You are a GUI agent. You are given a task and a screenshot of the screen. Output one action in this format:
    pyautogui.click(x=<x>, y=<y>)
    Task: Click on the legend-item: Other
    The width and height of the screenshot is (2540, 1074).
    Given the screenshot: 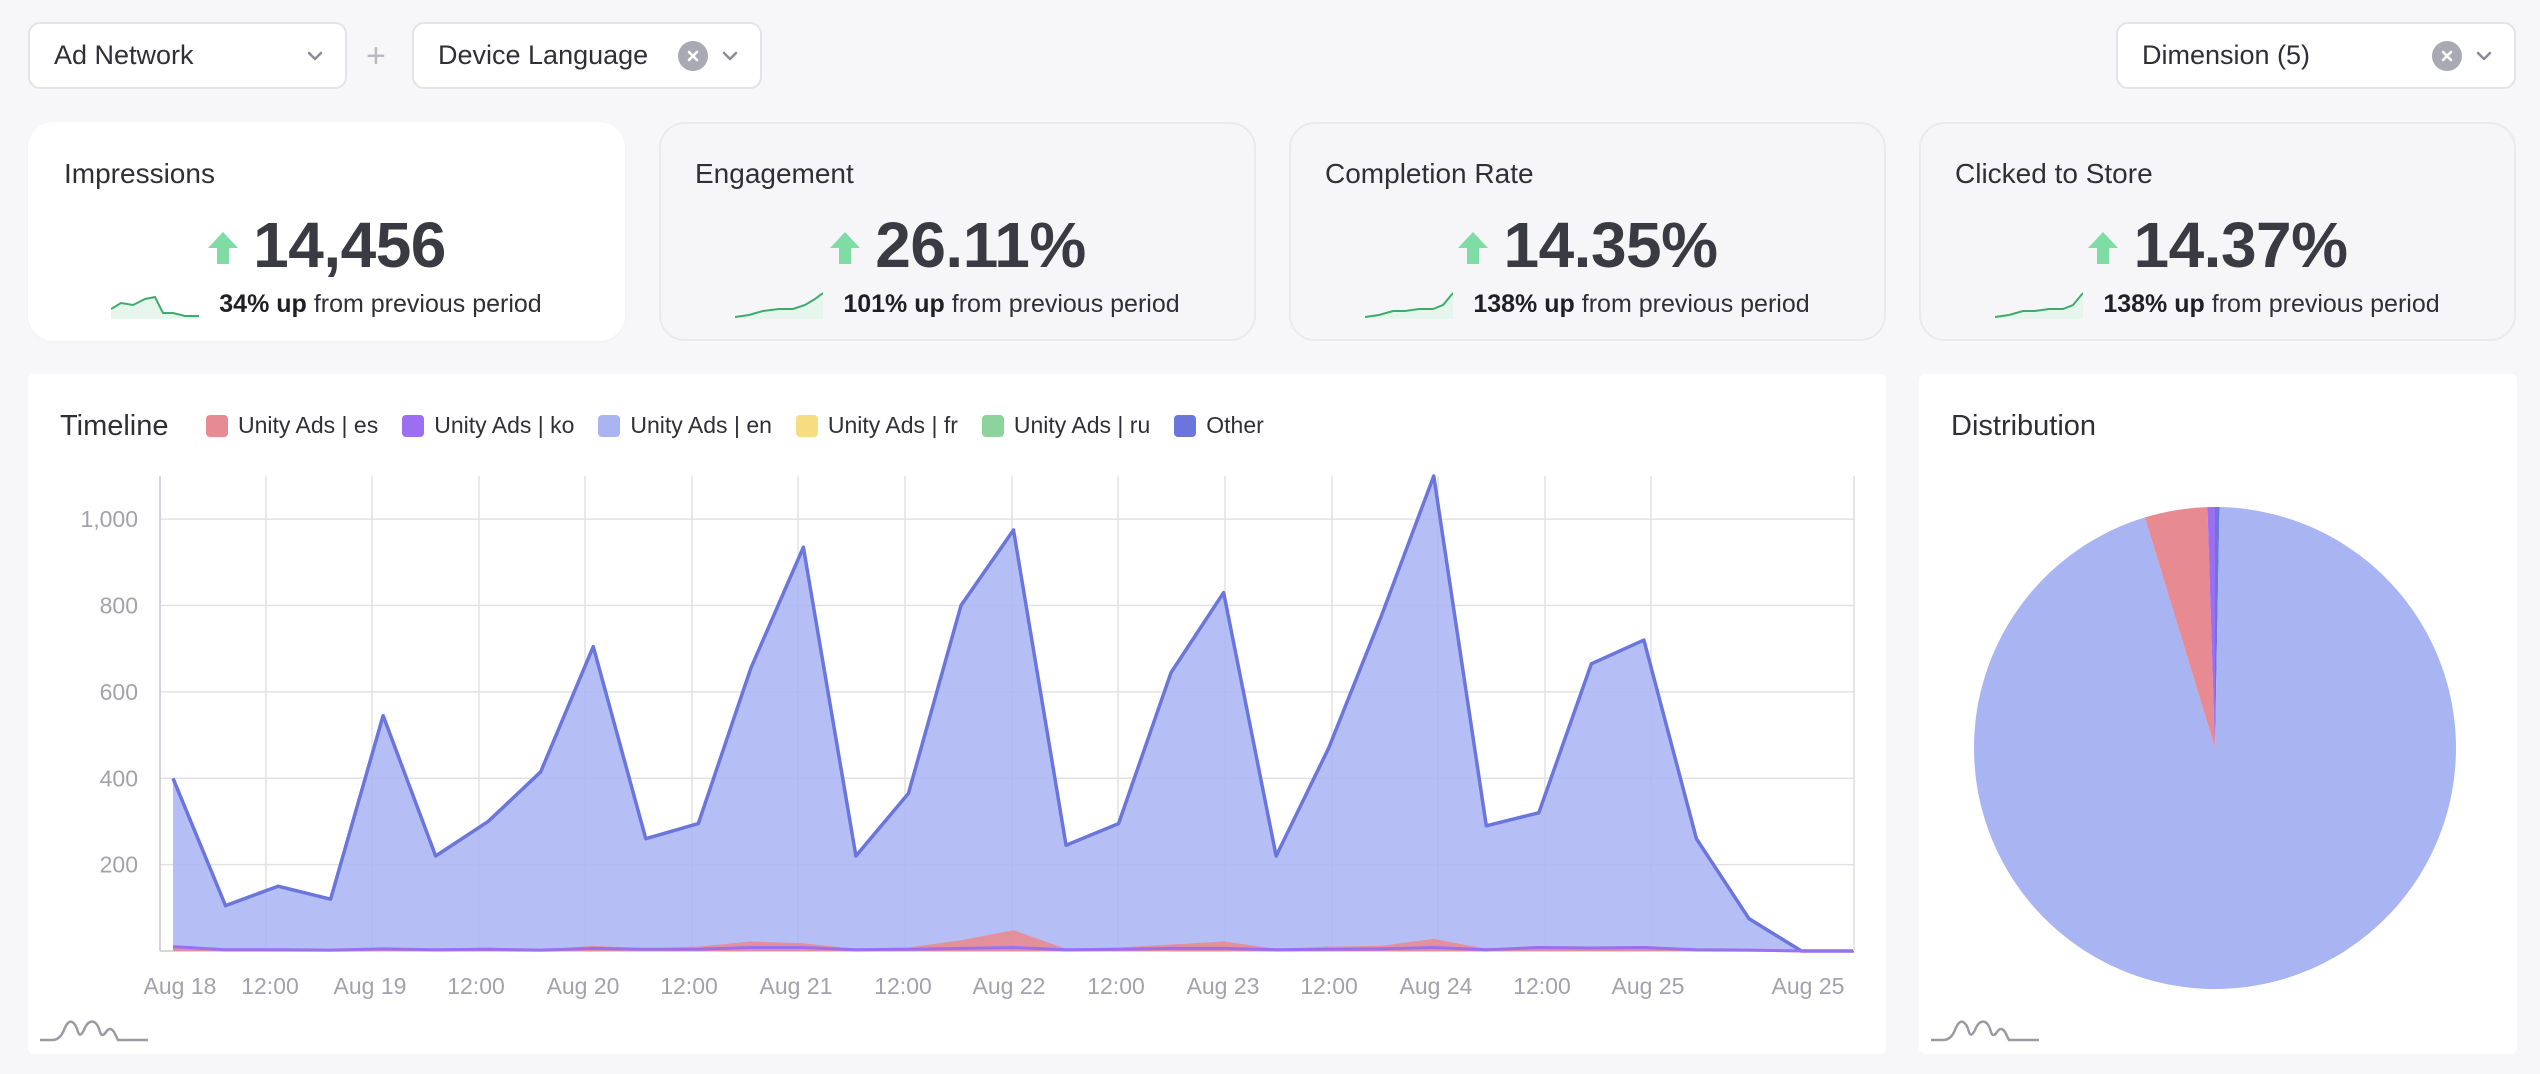 What is the action you would take?
    pyautogui.click(x=1219, y=425)
    